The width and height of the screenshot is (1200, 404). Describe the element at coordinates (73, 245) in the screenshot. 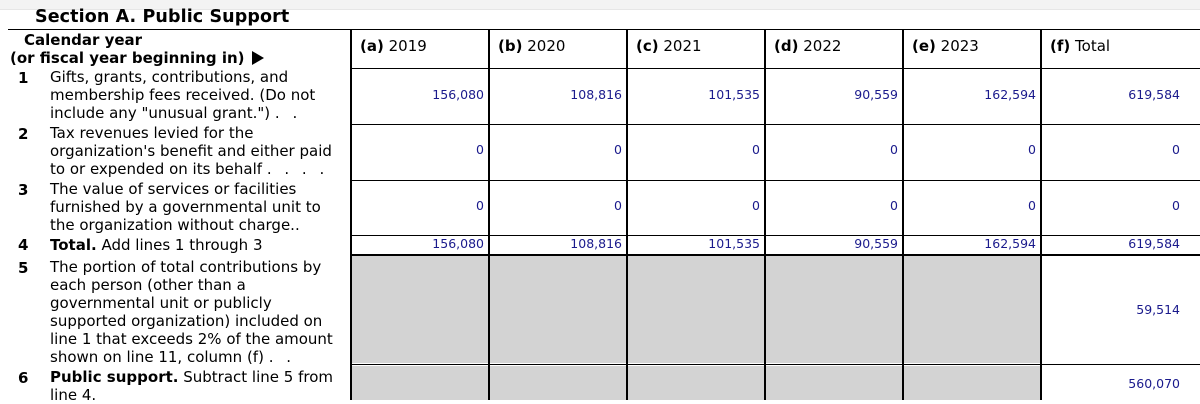

I see `line-4-bold: Total.` at that location.